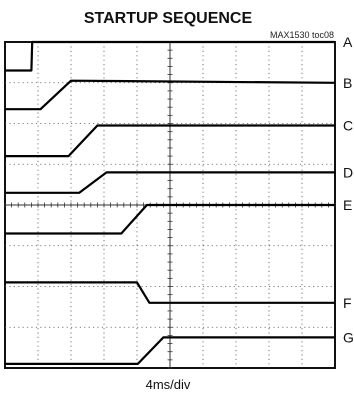  Describe the element at coordinates (347, 83) in the screenshot. I see `trace-label-b: B` at that location.